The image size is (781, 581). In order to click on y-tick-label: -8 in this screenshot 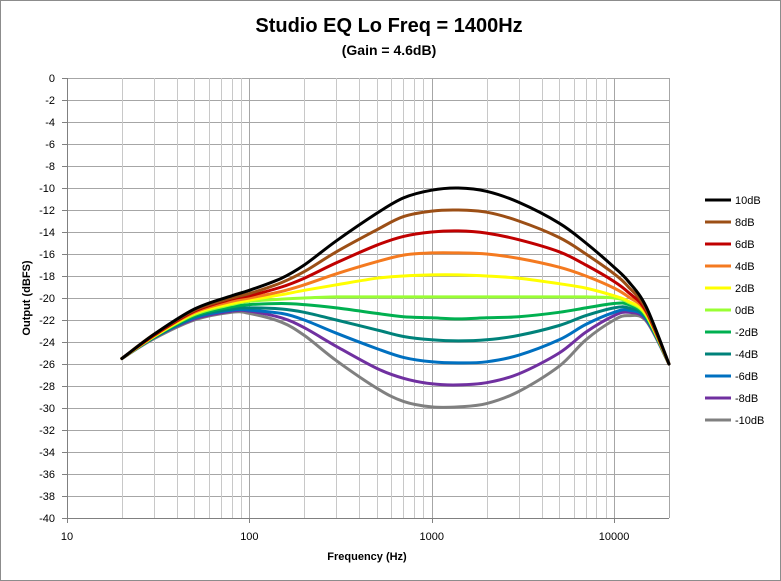, I will do `click(50, 167)`.